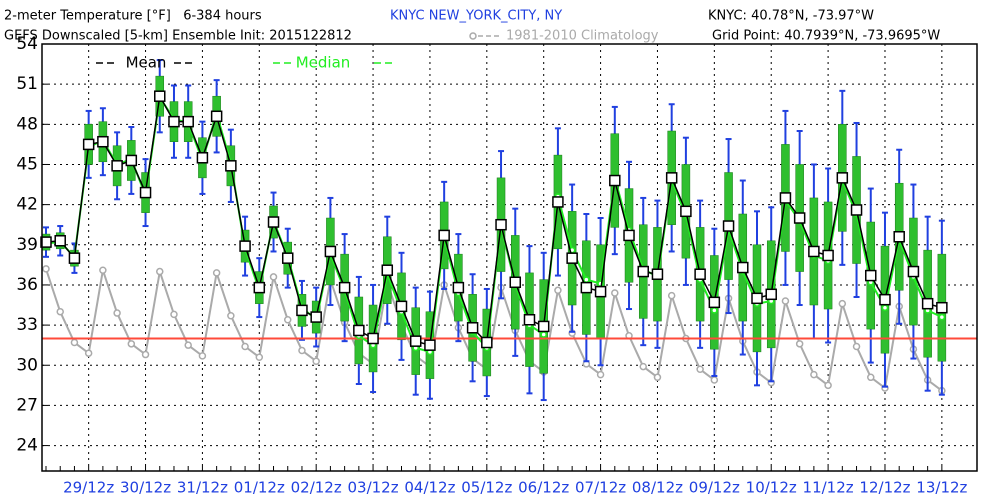 The width and height of the screenshot is (1000, 500). What do you see at coordinates (316, 488) in the screenshot?
I see `x-tick-label: 02/12z` at bounding box center [316, 488].